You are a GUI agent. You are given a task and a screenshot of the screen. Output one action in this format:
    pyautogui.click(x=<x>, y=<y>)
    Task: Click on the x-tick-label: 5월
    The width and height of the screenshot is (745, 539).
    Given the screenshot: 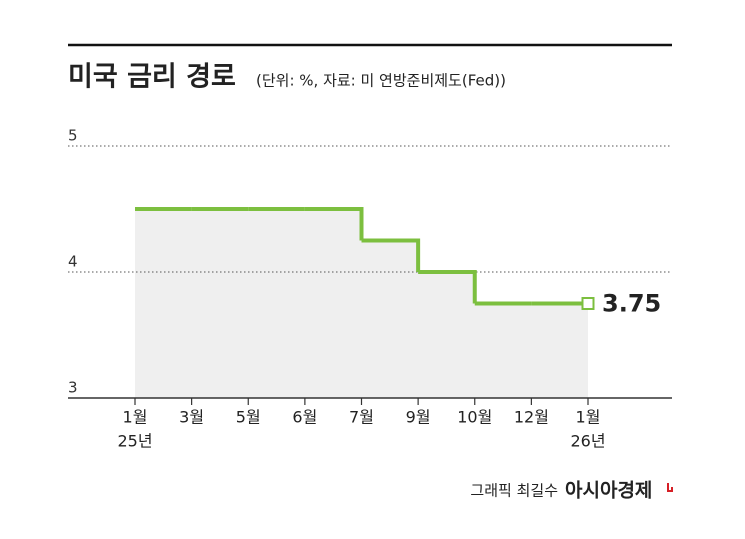 What is the action you would take?
    pyautogui.click(x=248, y=417)
    